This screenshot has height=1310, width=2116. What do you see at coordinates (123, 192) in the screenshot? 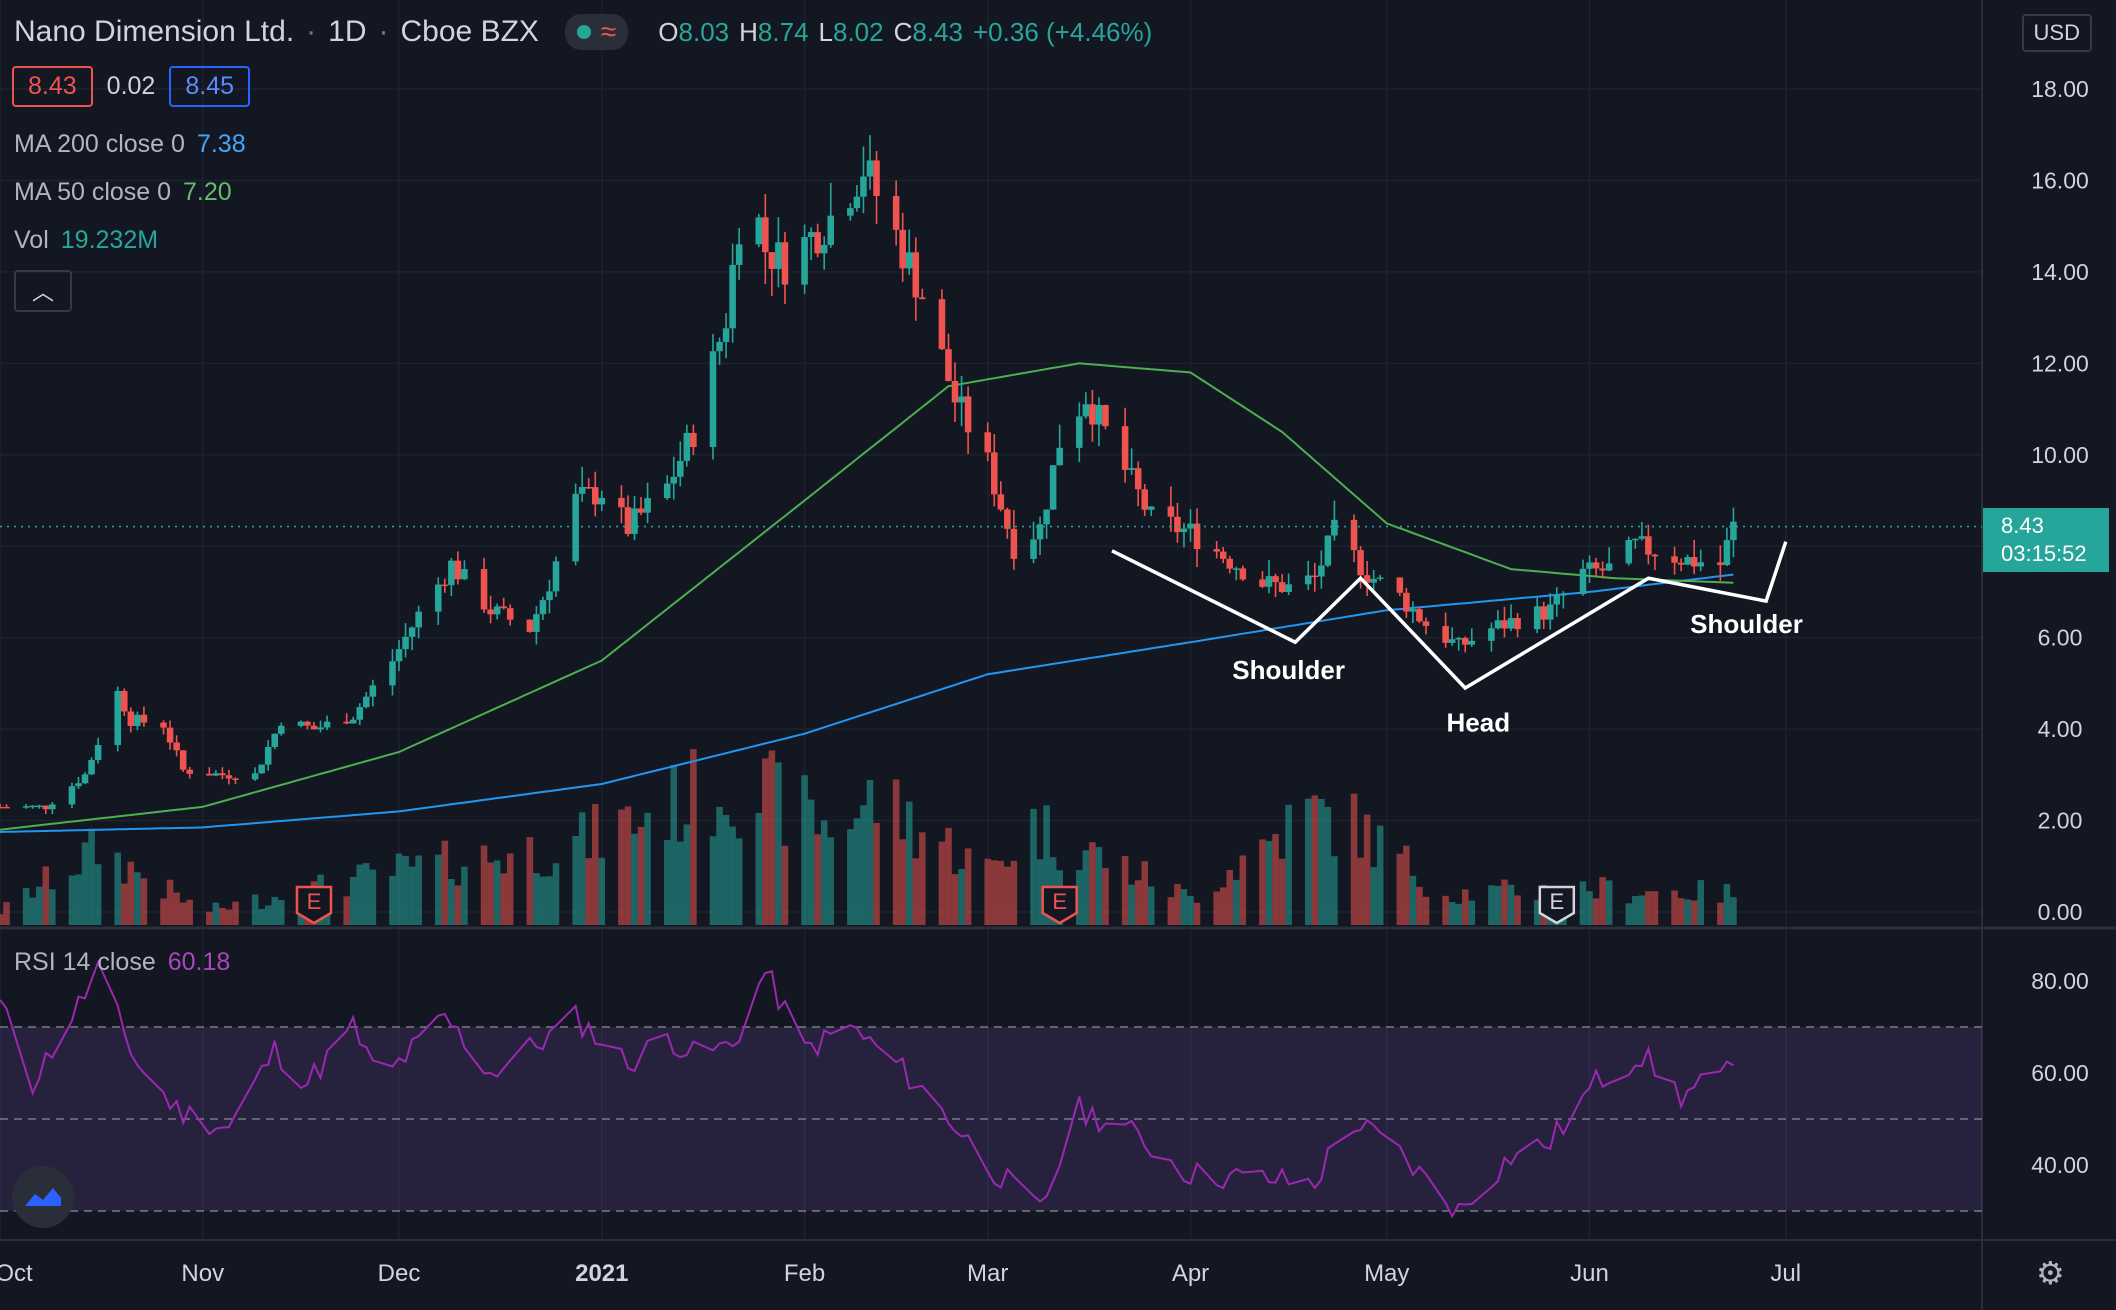
I see `ma50-legend: MA 50 close 0 7.20` at bounding box center [123, 192].